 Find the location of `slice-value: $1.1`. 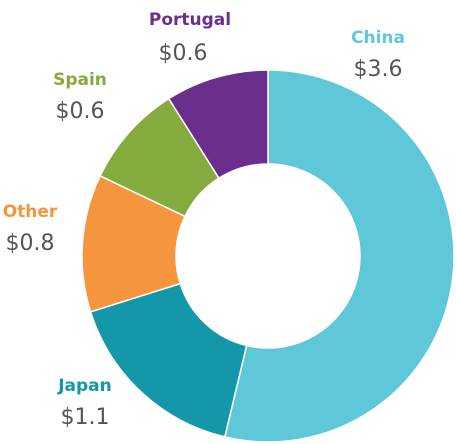

slice-value: $1.1 is located at coordinates (85, 417).